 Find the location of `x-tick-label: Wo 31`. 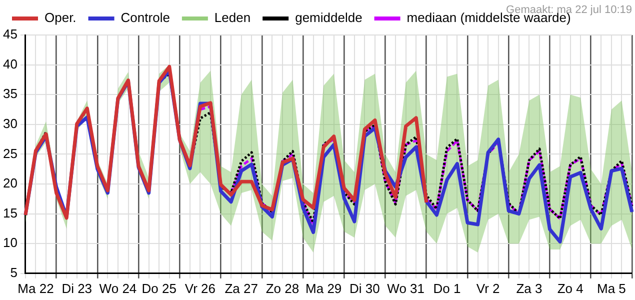

x-tick-label: Wo 31 is located at coordinates (406, 288).